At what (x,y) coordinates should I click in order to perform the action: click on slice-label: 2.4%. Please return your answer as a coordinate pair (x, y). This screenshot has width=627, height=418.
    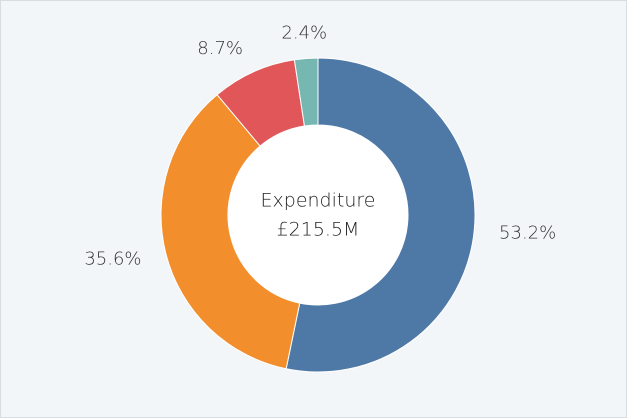
    Looking at the image, I should click on (304, 33).